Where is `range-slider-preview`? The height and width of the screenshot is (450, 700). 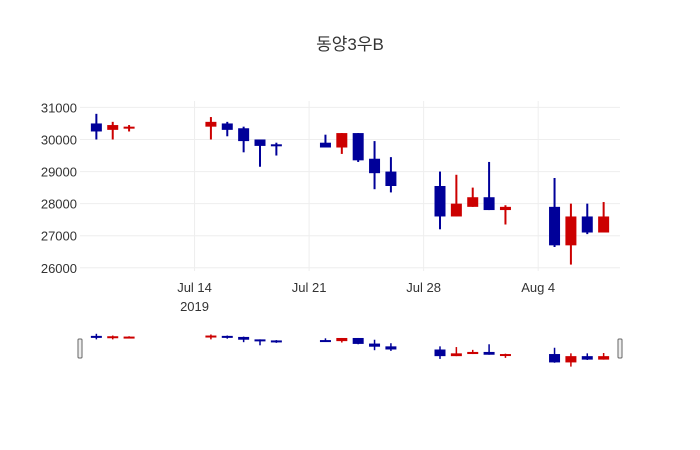 range-slider-preview is located at coordinates (350, 350).